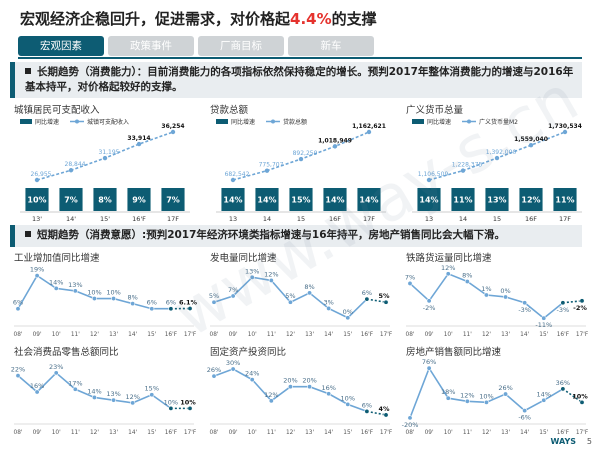 This screenshot has width=600, height=450. I want to click on x-tick-label: 17F, so click(173, 219).